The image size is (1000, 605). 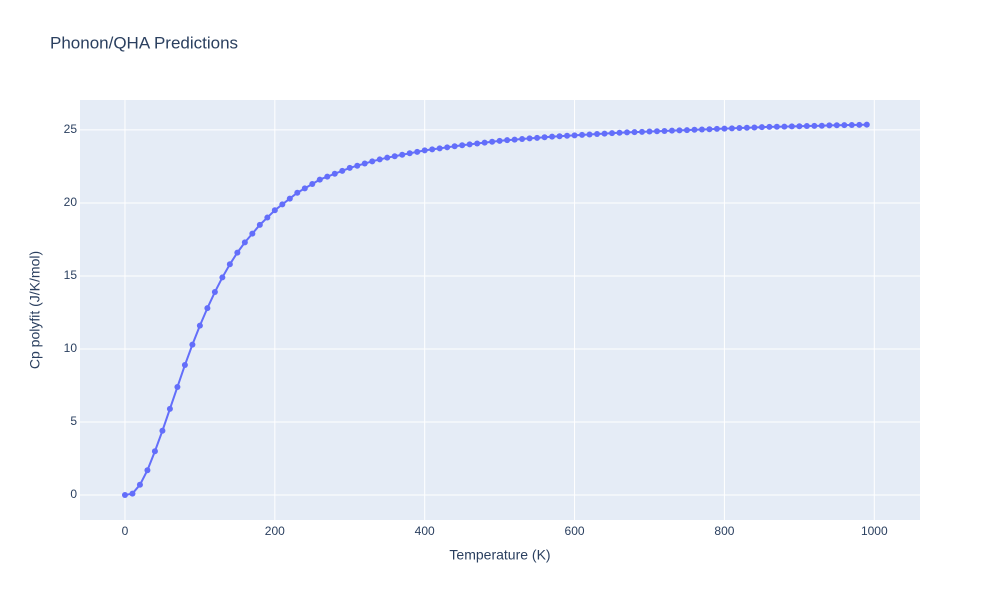 What do you see at coordinates (575, 531) in the screenshot?
I see `x-tick-label: 600` at bounding box center [575, 531].